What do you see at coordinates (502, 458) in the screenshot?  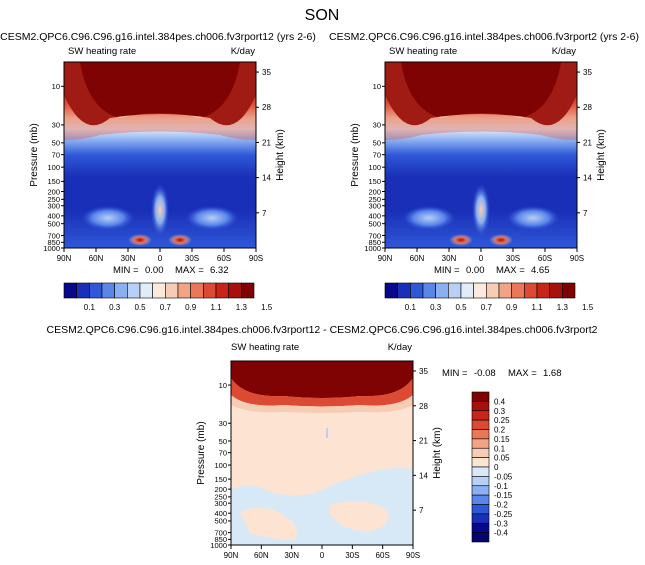 I see `diff-colorbar-label: 0.05` at bounding box center [502, 458].